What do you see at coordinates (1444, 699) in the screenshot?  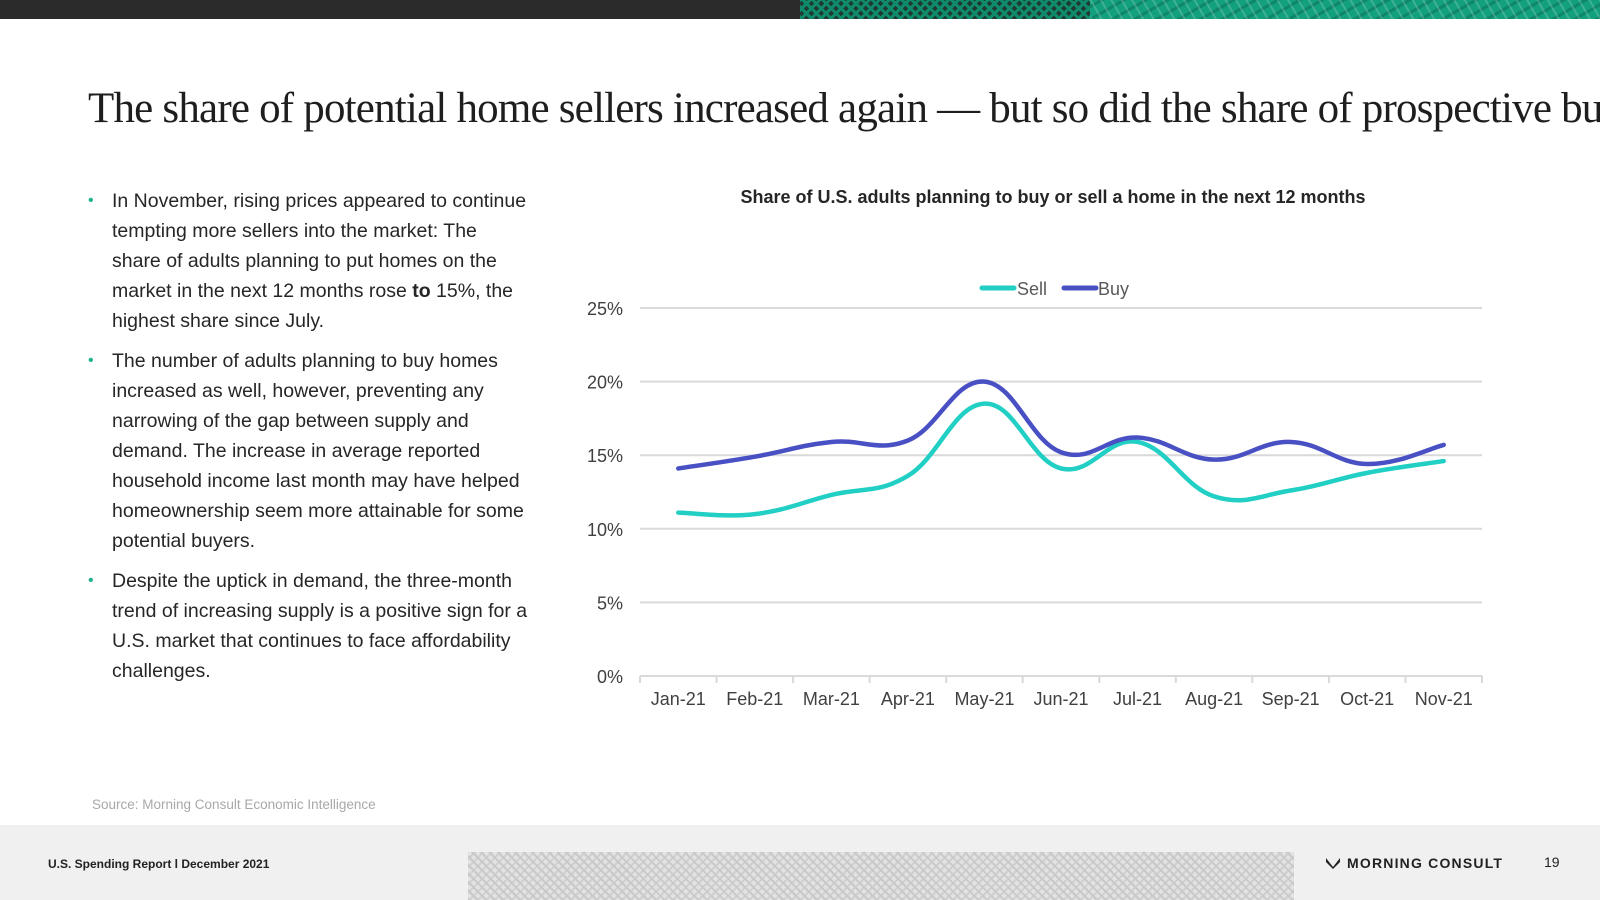 I see `x-tick-label: Nov-21` at bounding box center [1444, 699].